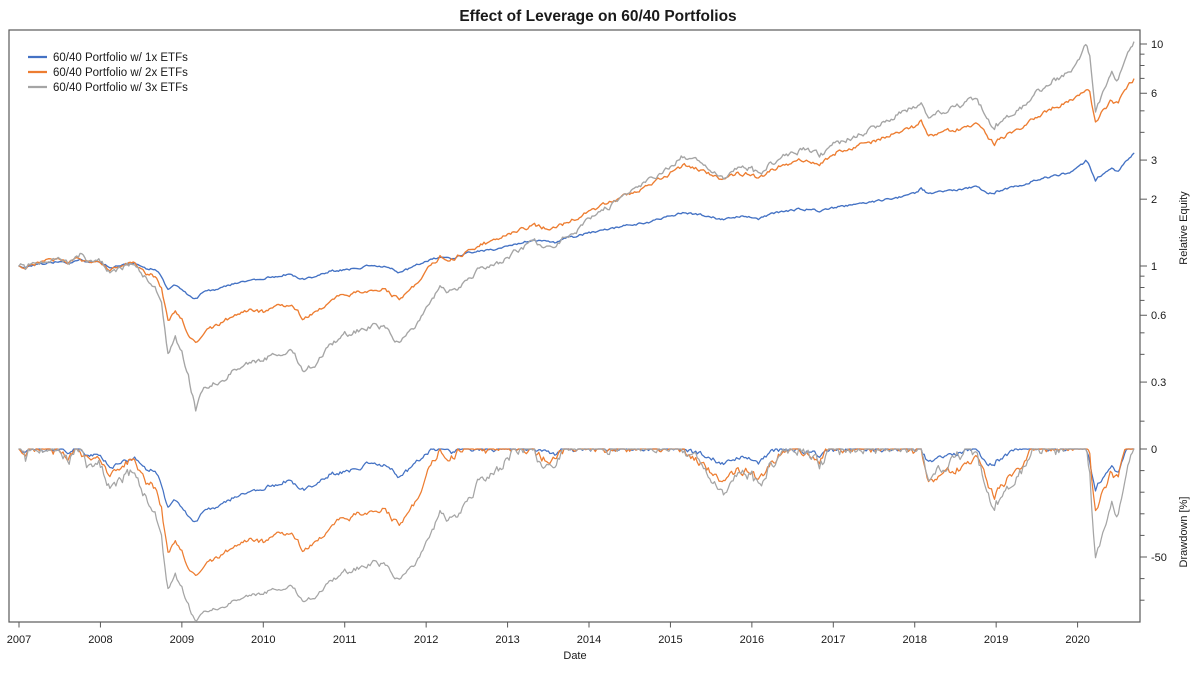 This screenshot has width=1200, height=680. I want to click on x-tick-label-2009: 2009, so click(182, 640).